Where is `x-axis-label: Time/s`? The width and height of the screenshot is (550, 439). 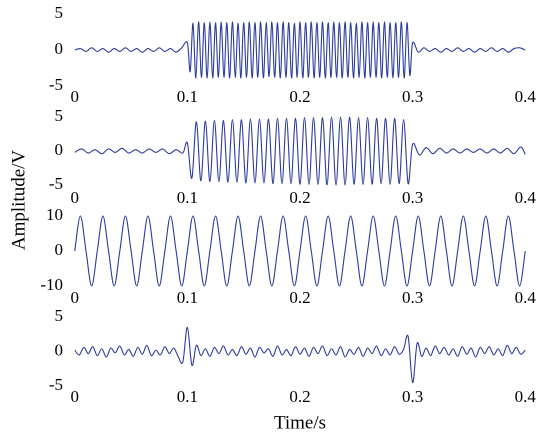 x-axis-label: Time/s is located at coordinates (300, 422).